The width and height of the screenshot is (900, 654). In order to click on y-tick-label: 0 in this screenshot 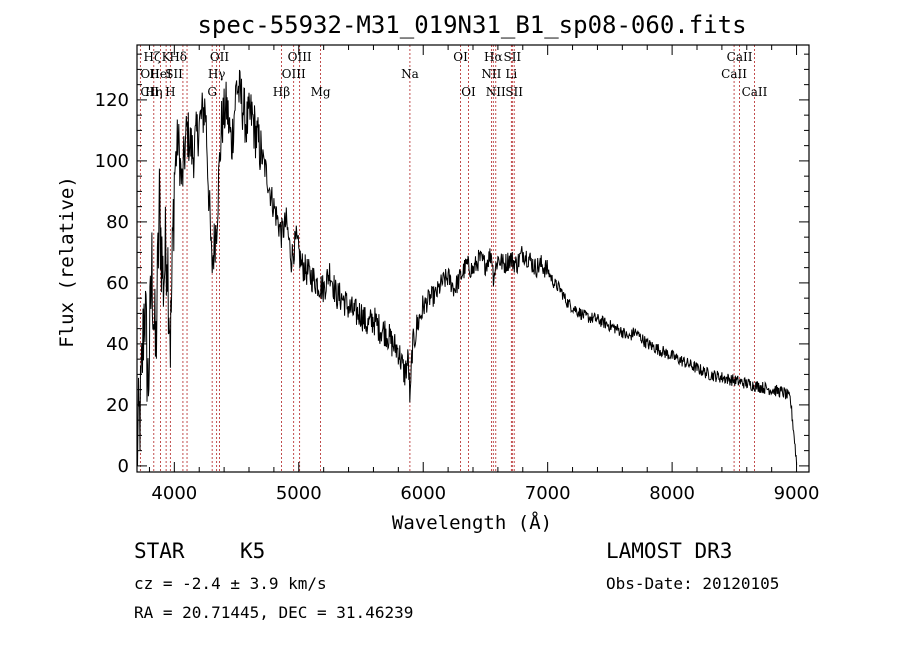, I will do `click(123, 466)`.